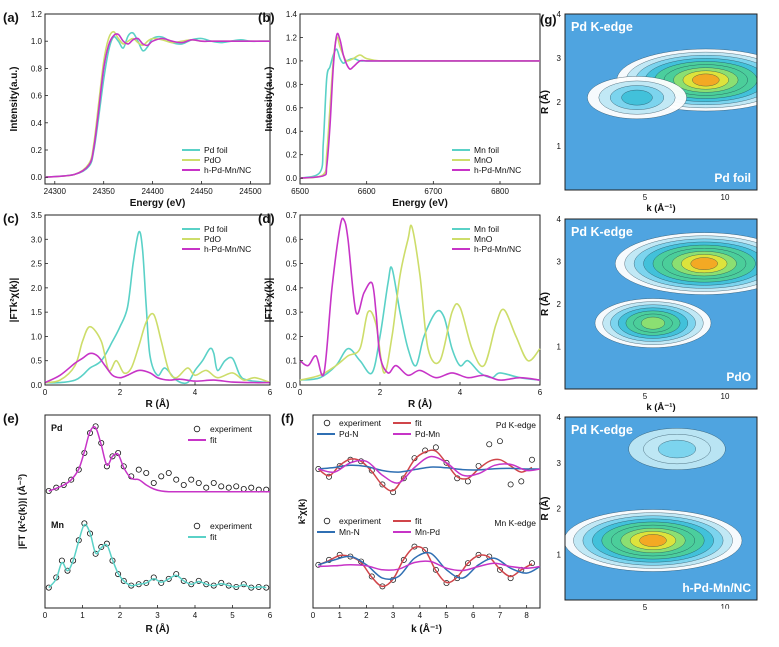  Describe the element at coordinates (158, 628) in the screenshot. I see `x-axis-label: R (Å)` at that location.